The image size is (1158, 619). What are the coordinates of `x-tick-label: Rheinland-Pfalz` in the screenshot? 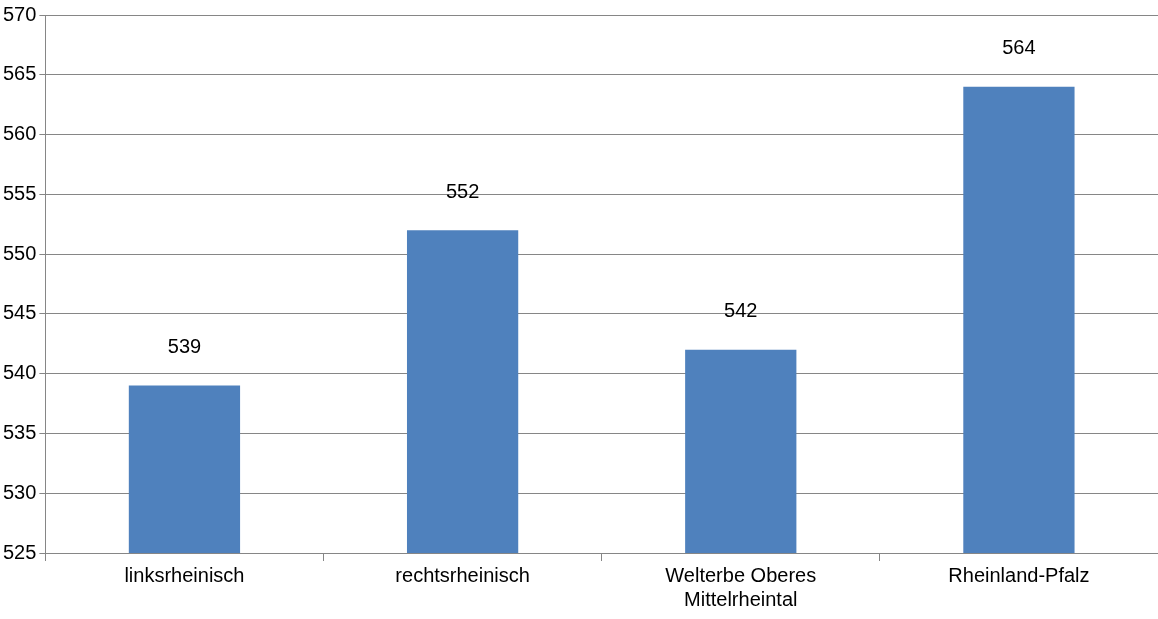 It's located at (1019, 574).